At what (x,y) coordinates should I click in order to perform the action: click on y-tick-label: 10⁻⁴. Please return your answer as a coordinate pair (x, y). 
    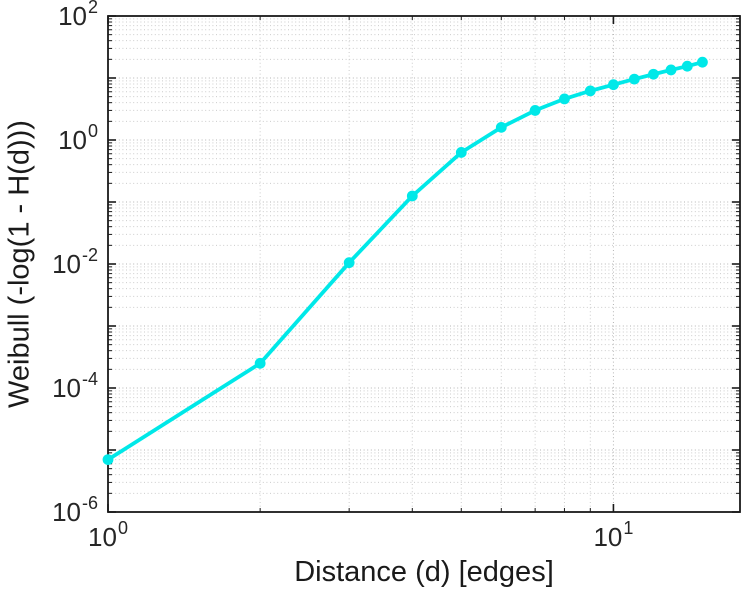
    Looking at the image, I should click on (75, 386).